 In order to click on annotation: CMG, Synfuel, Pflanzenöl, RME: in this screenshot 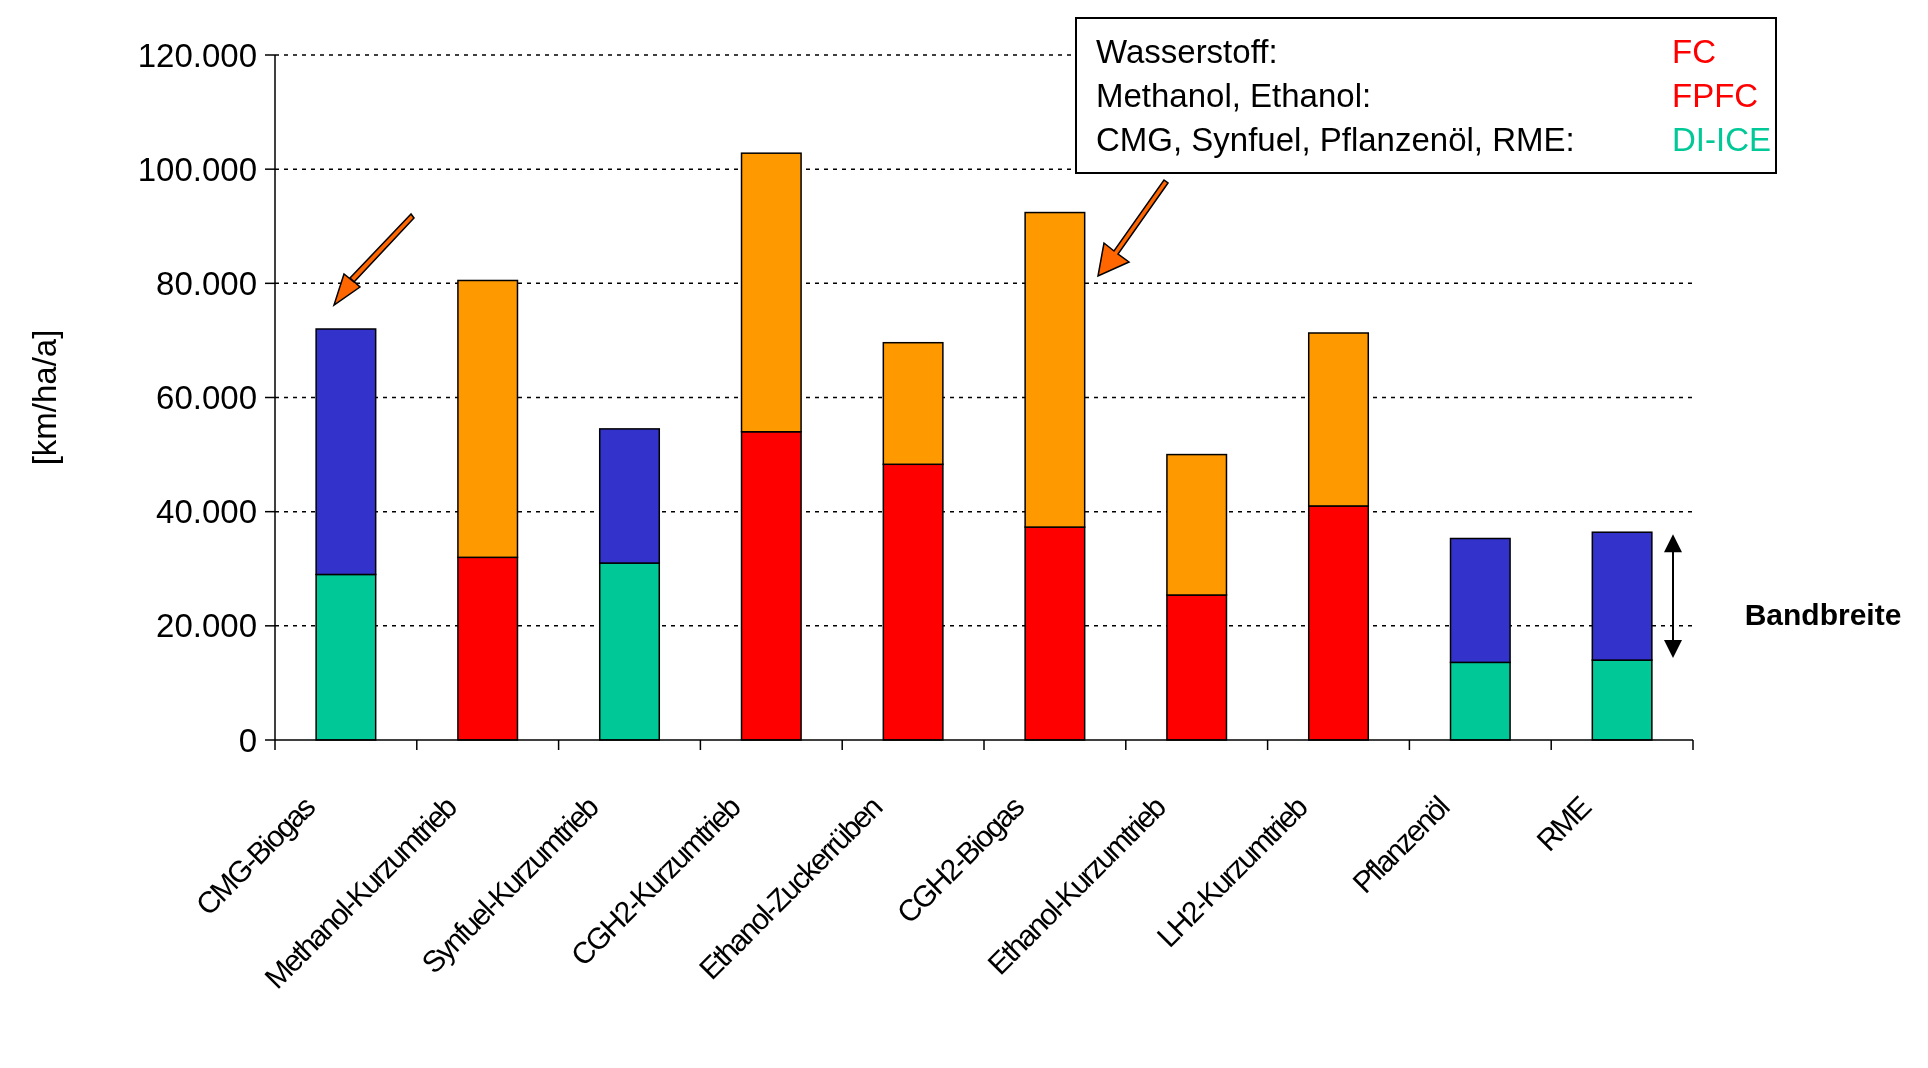, I will do `click(1335, 139)`.